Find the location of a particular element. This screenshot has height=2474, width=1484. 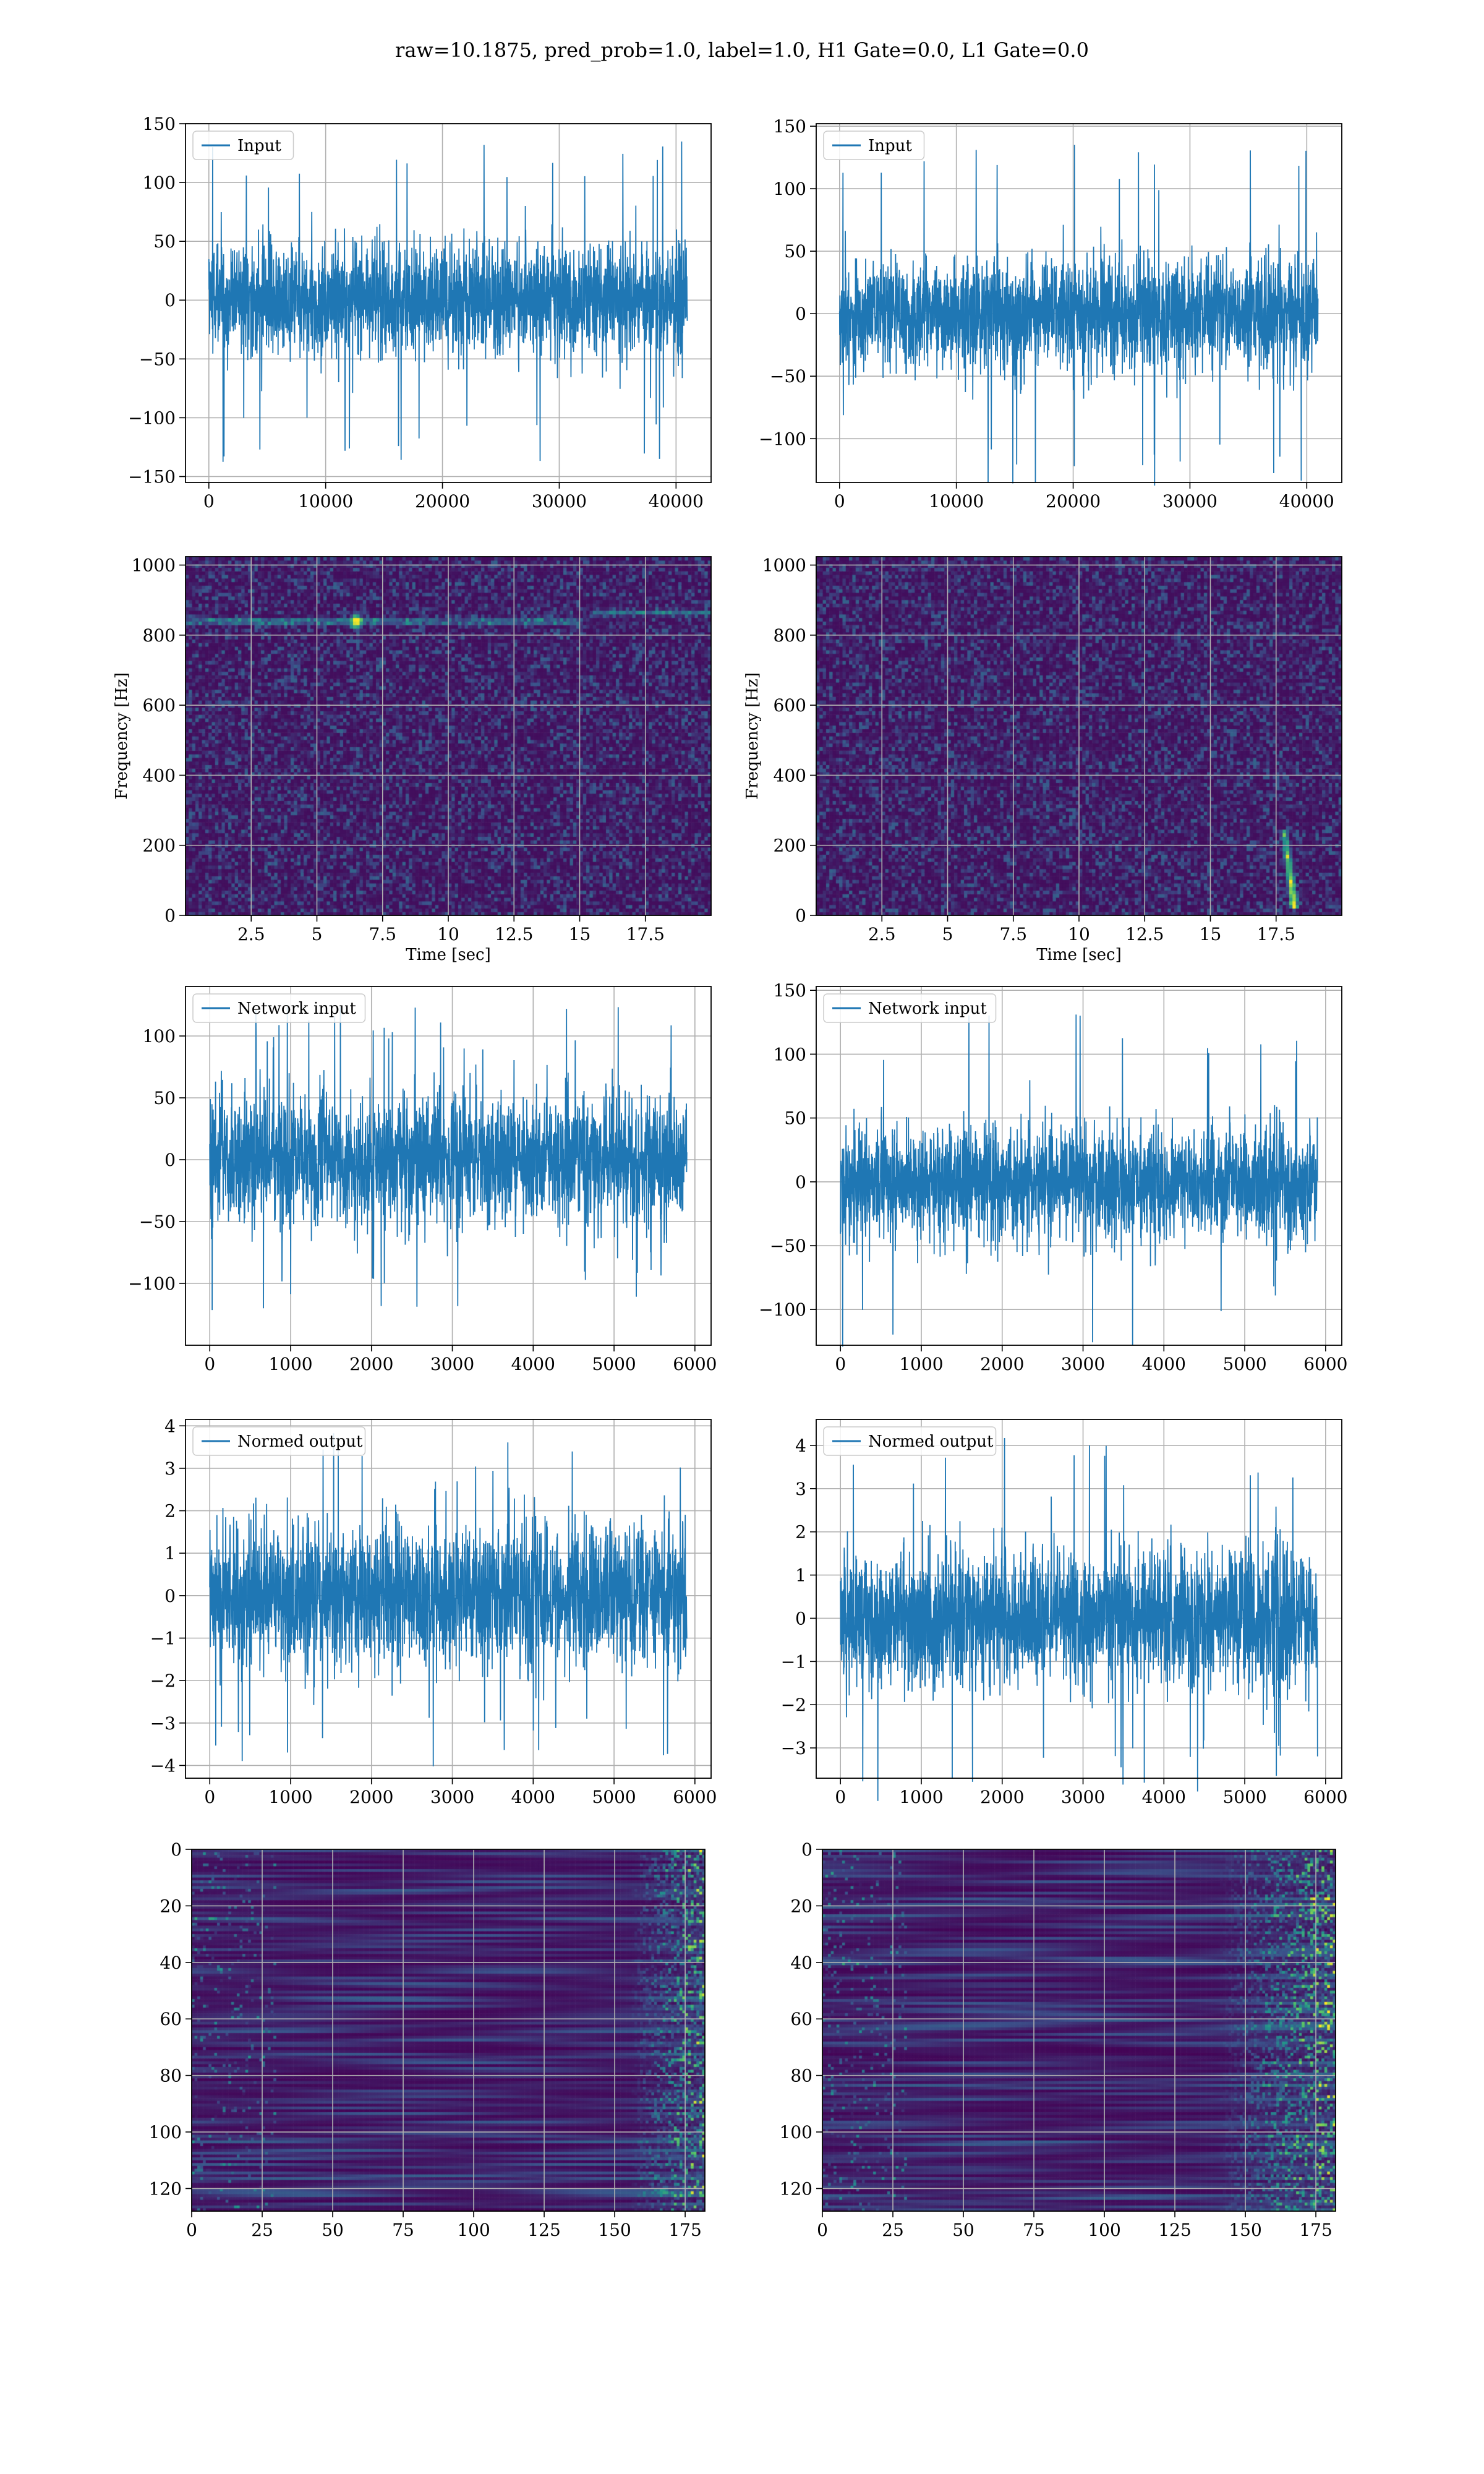

legend-input_h1: Input is located at coordinates (243, 145).